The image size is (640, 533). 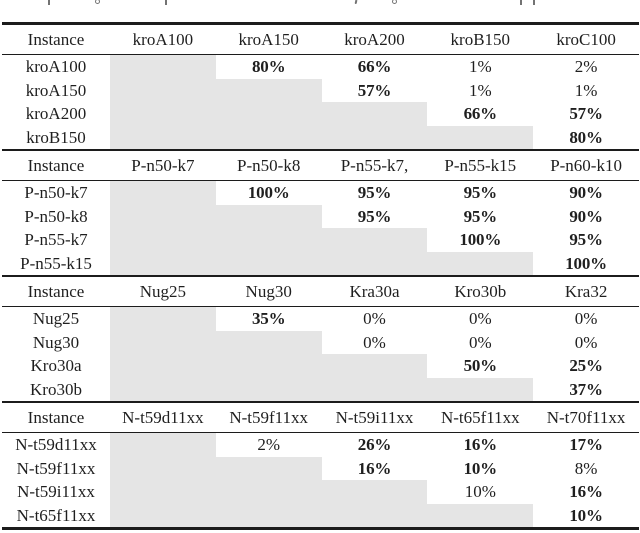 What do you see at coordinates (320, 445) in the screenshot?
I see `table-row: N-t59d11xx 2% 26% 16% 17%` at bounding box center [320, 445].